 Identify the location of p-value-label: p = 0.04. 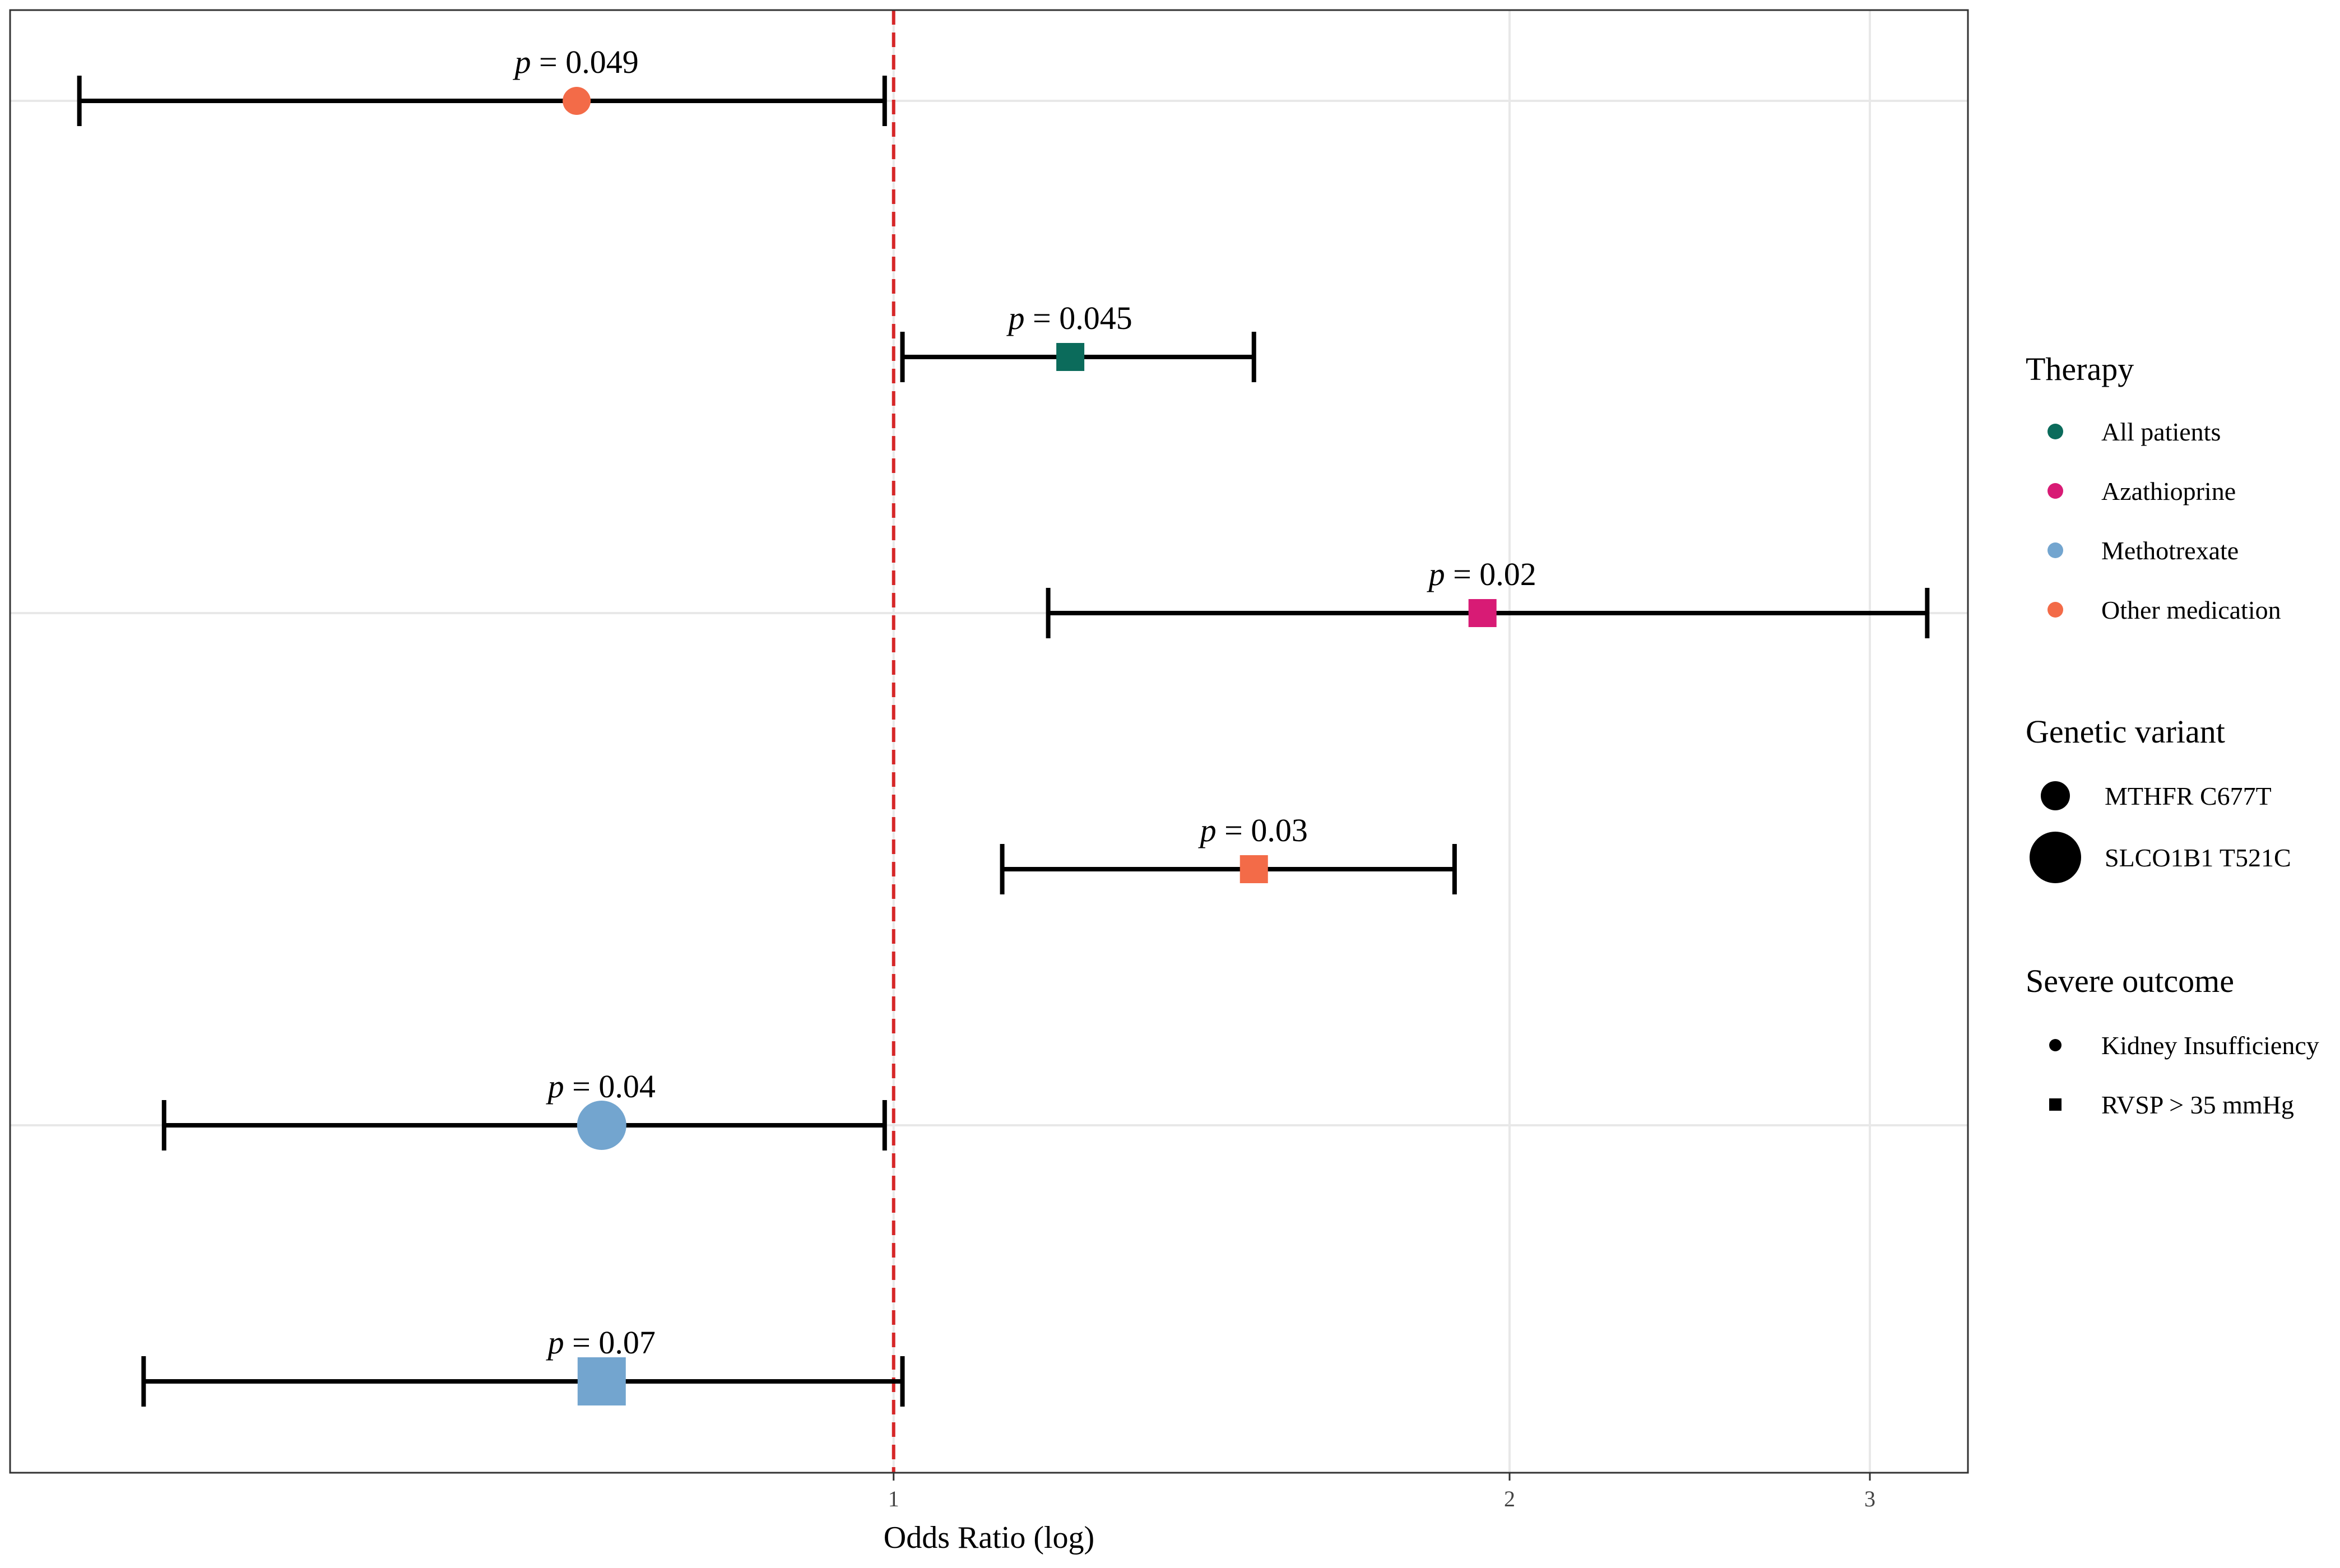
(601, 1086).